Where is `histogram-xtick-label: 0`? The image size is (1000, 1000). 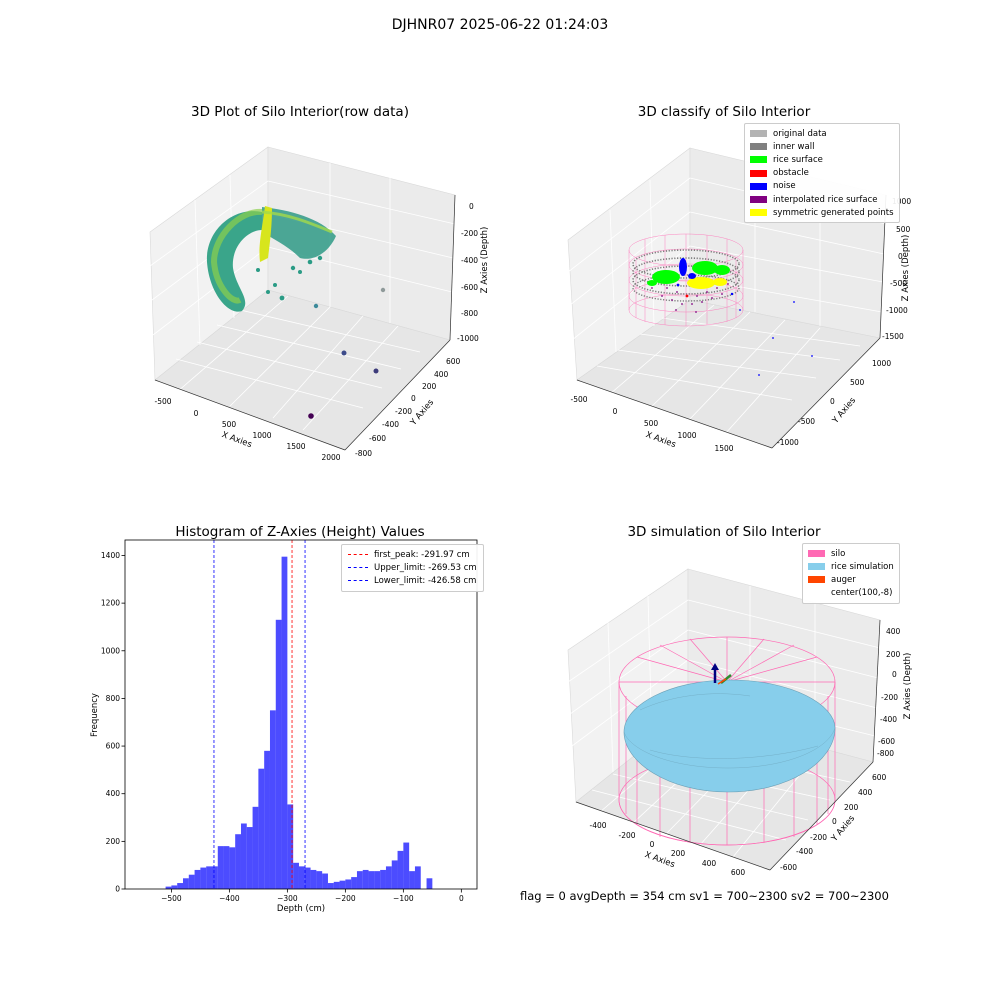
histogram-xtick-label: 0 is located at coordinates (461, 898).